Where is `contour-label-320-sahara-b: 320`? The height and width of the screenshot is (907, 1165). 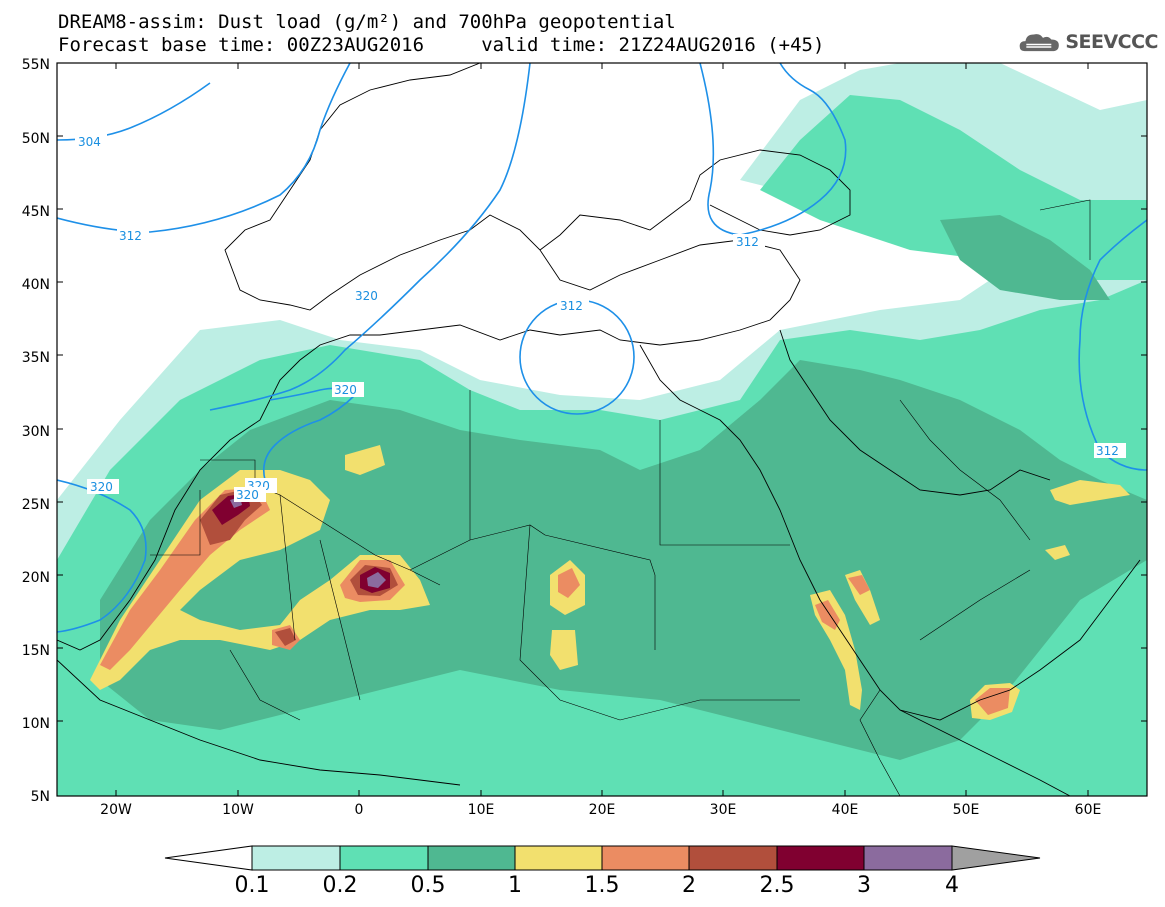
contour-label-320-sahara-b: 320 is located at coordinates (247, 495).